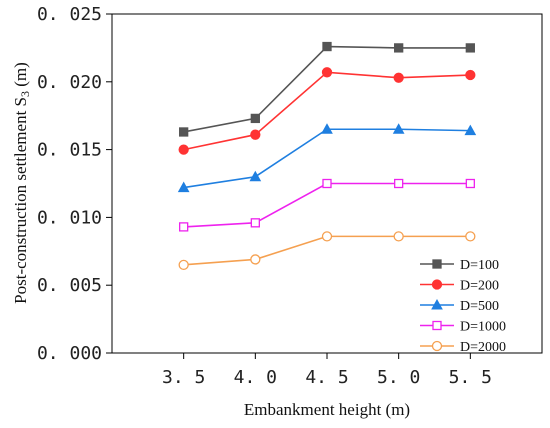 The image size is (550, 428). I want to click on x-tick-label: 5. 0, so click(398, 377).